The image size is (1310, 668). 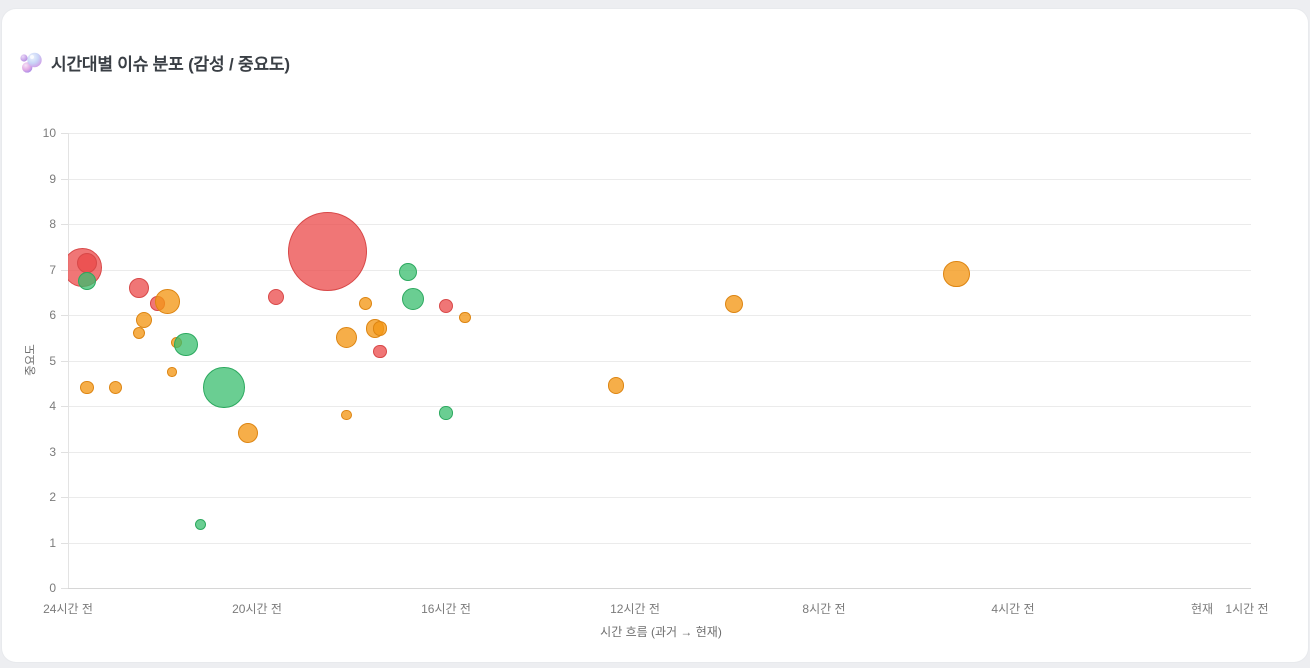 I want to click on x-tick-label: 20시간 전, so click(x=257, y=609).